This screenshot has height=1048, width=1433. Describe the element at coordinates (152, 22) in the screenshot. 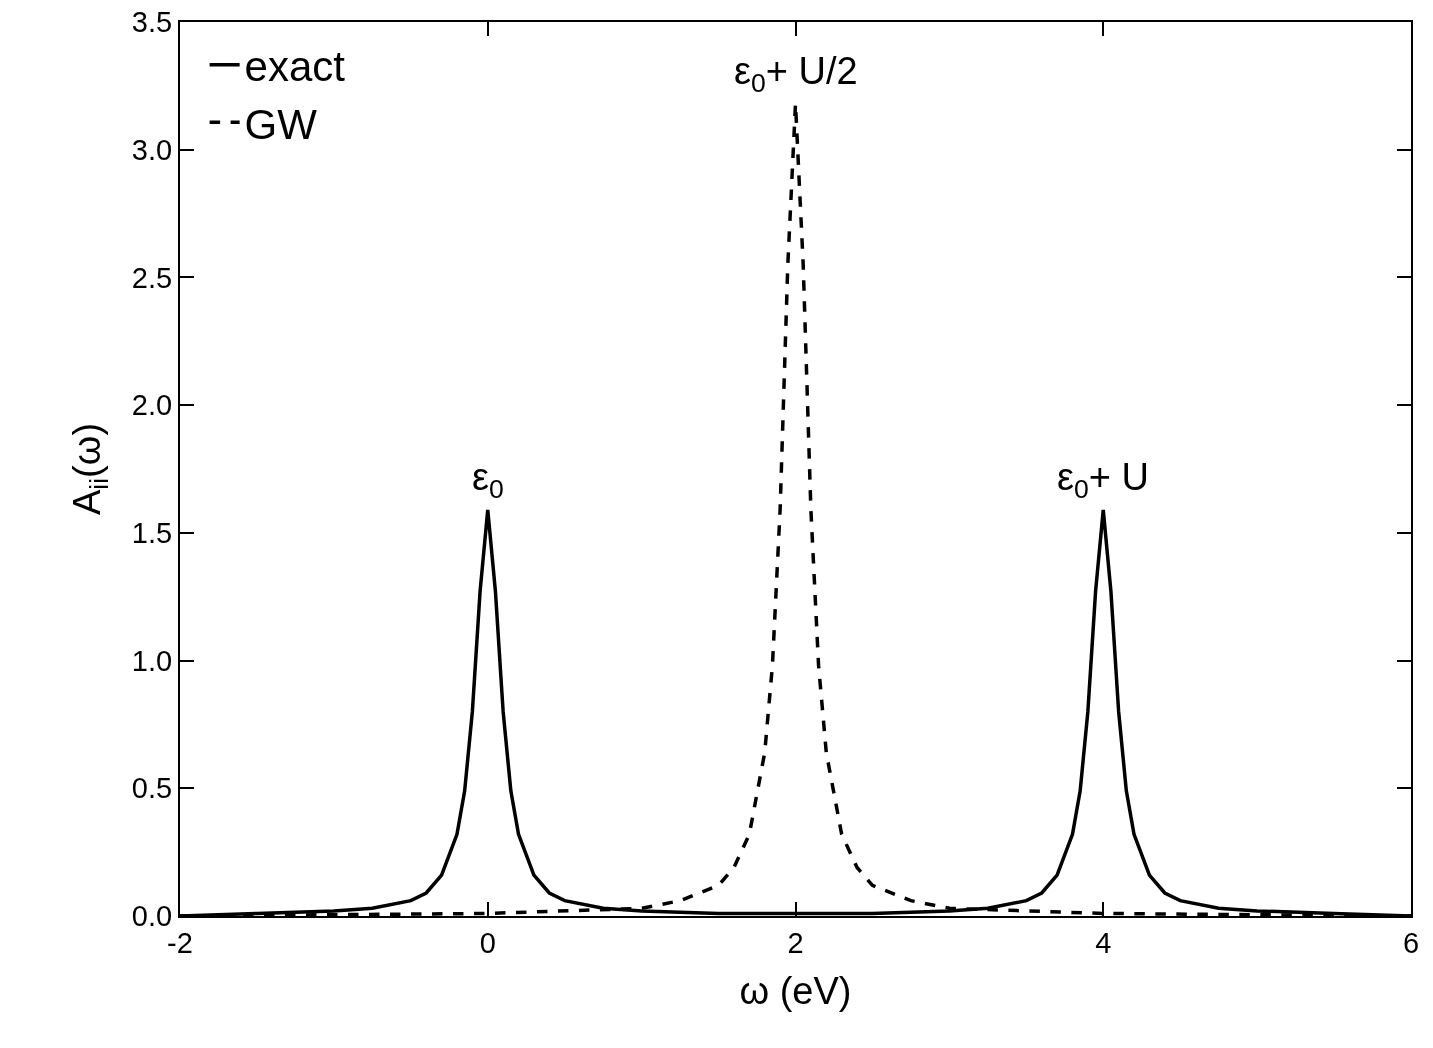

I see `y-tick-label: 3.5` at that location.